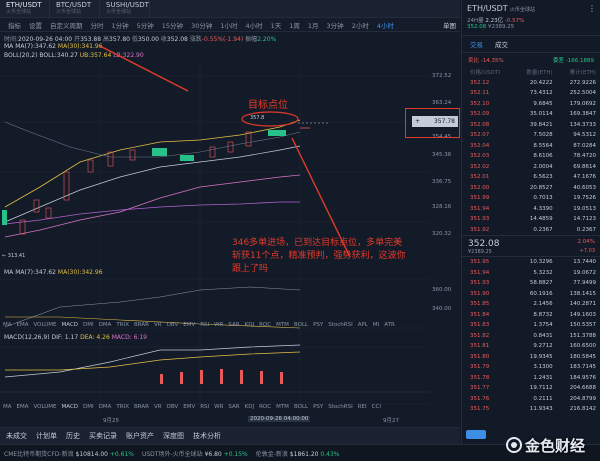  What do you see at coordinates (195, 453) in the screenshot?
I see `ticker-item: USDT场外-火币全球站 ¥6.80 +0.15%` at bounding box center [195, 453].